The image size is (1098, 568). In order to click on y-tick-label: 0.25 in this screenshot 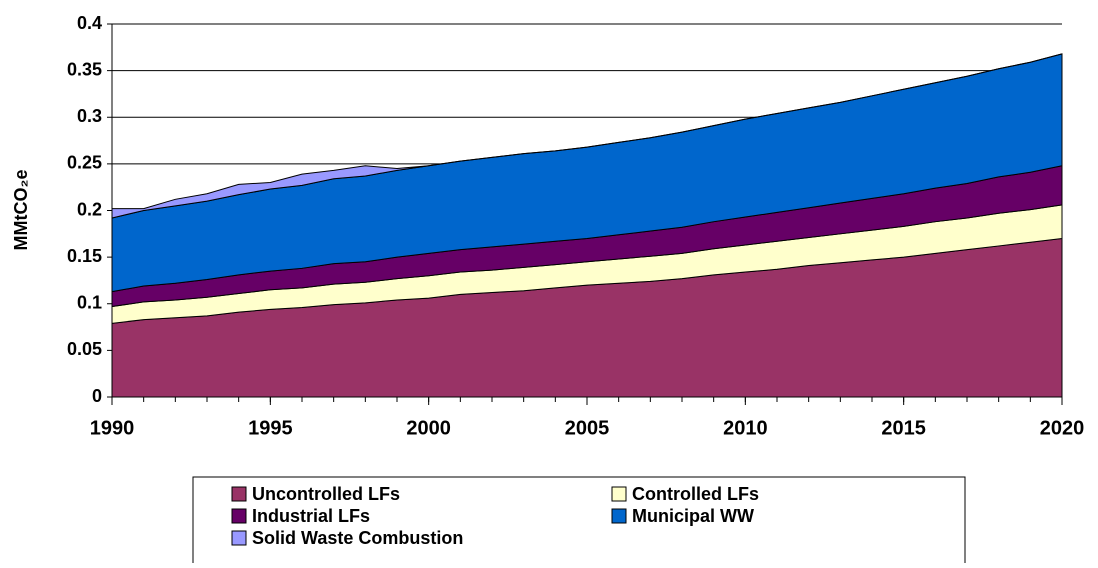, I will do `click(84, 163)`.